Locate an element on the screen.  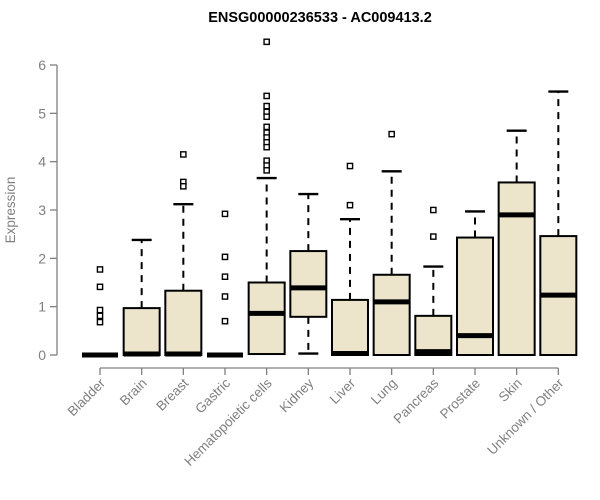
x-tick-label: Gastric is located at coordinates (212, 395).